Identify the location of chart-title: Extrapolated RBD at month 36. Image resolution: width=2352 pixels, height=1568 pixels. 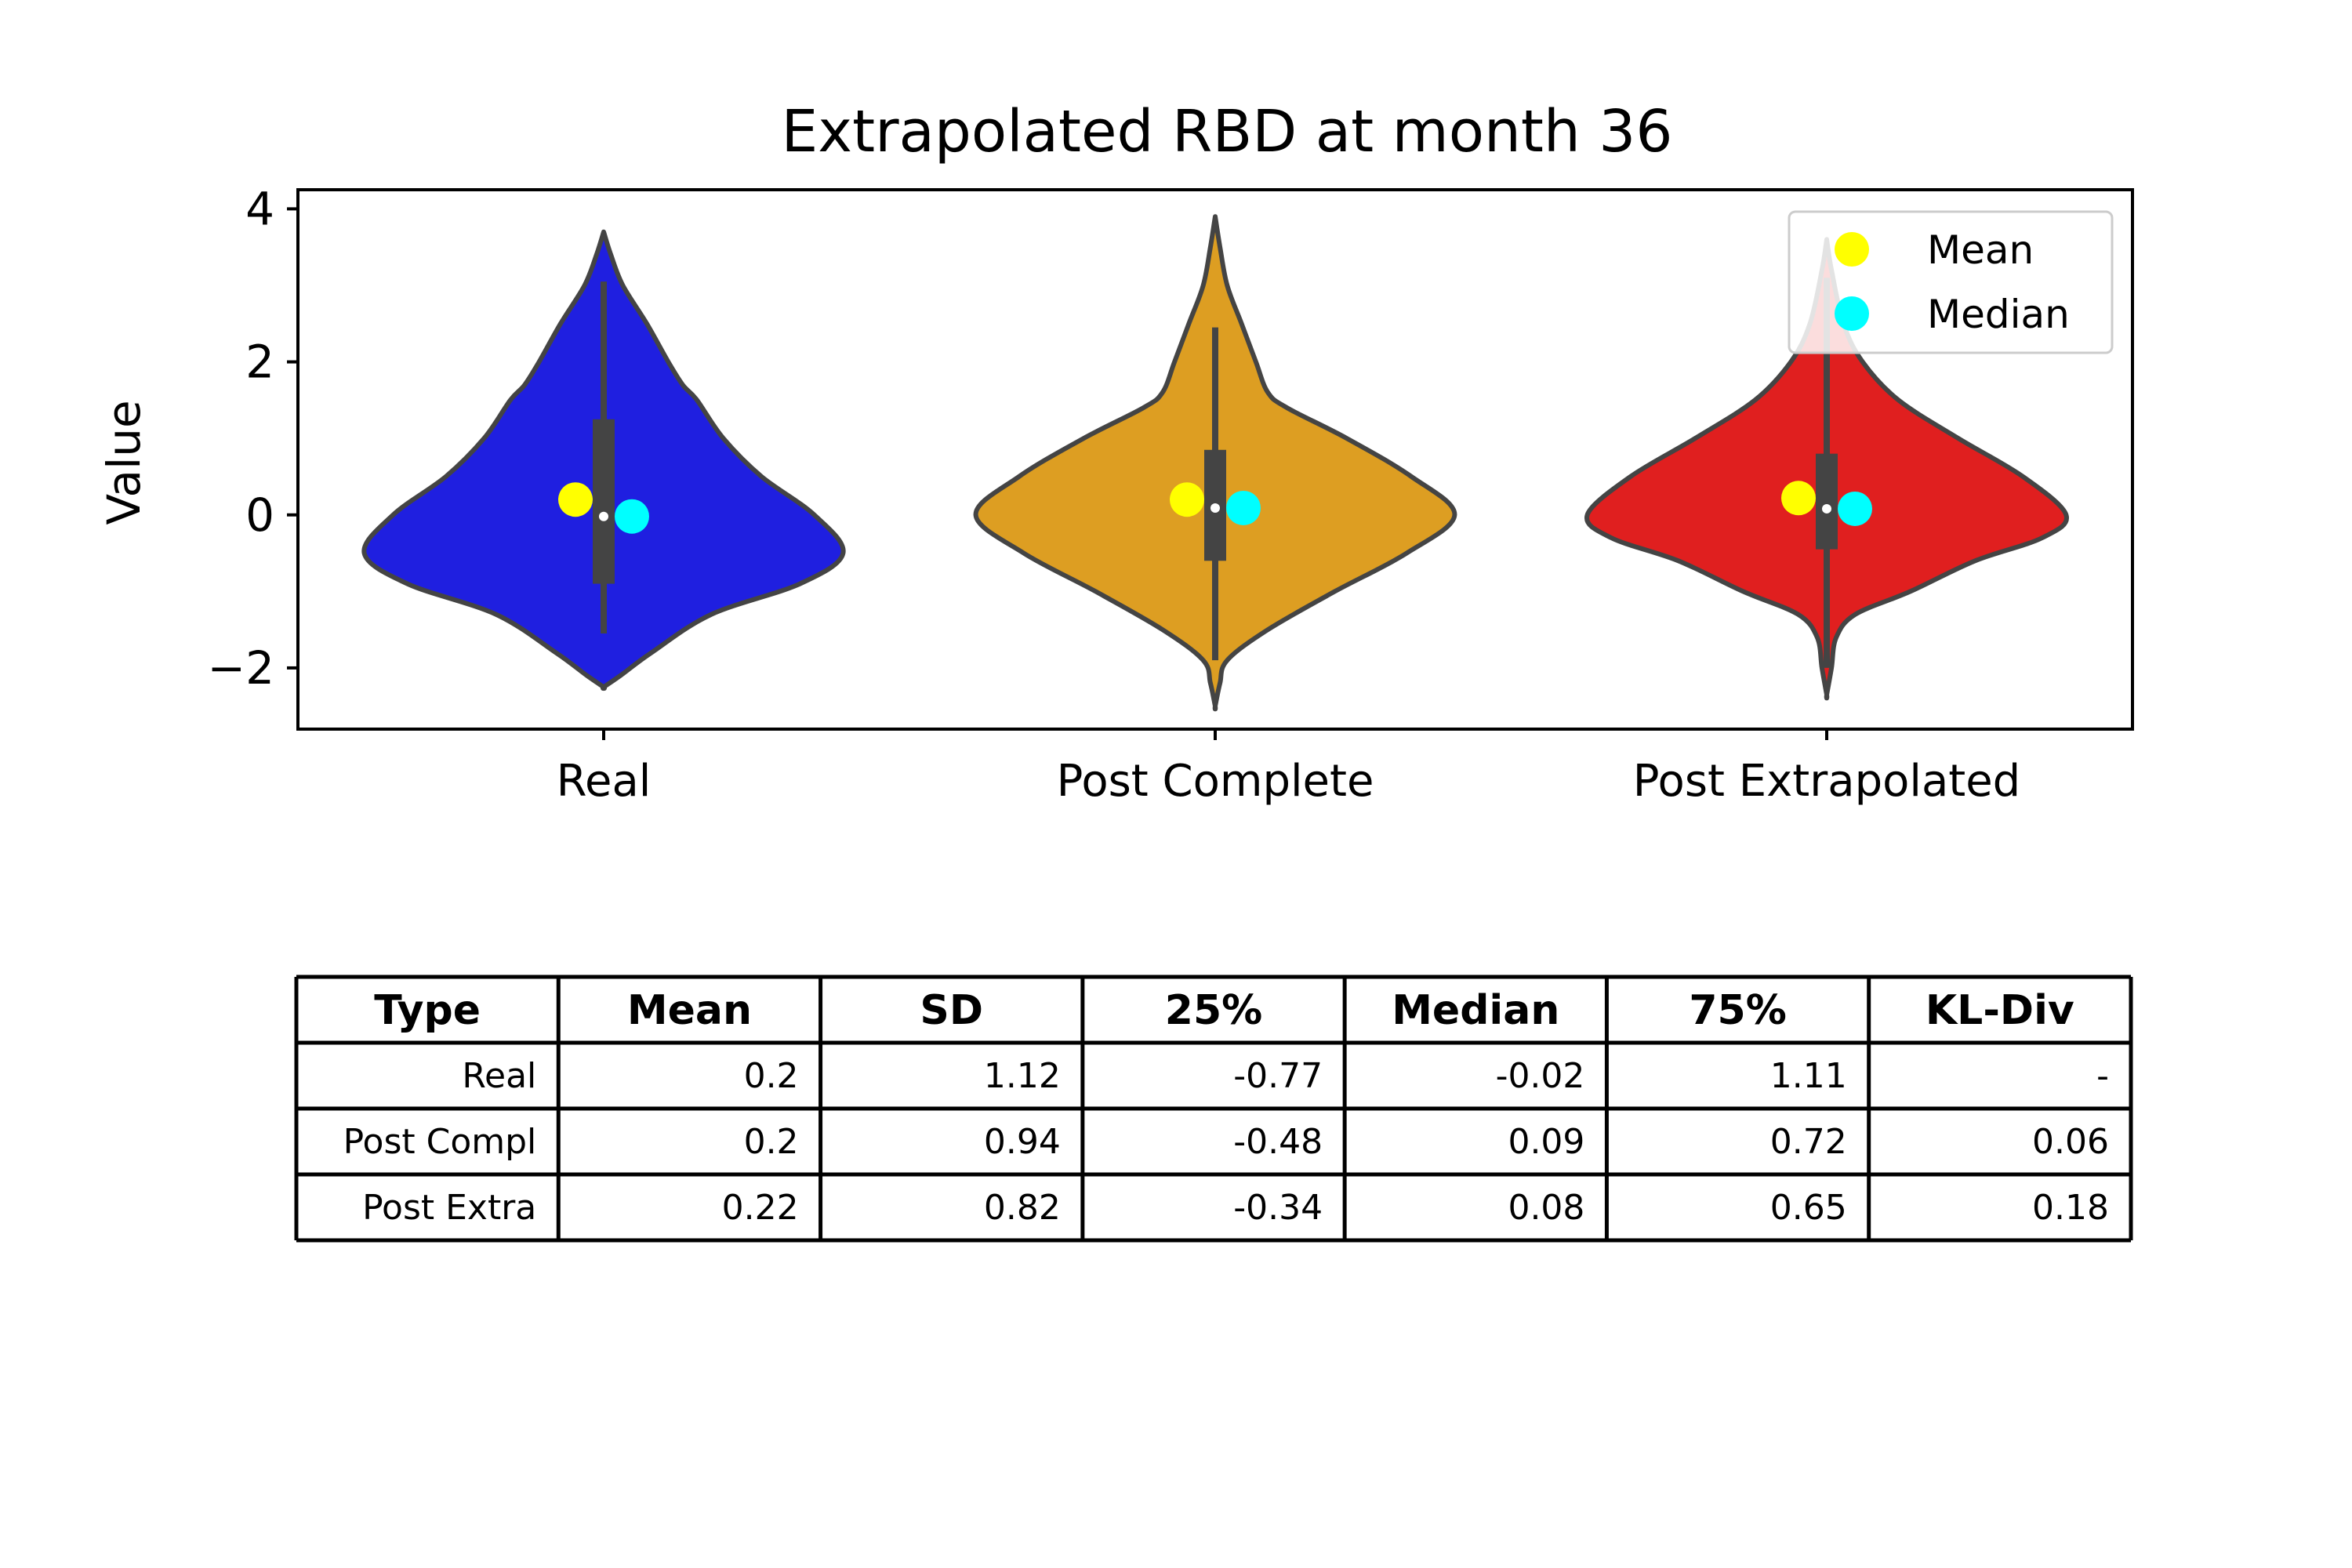
(1227, 131).